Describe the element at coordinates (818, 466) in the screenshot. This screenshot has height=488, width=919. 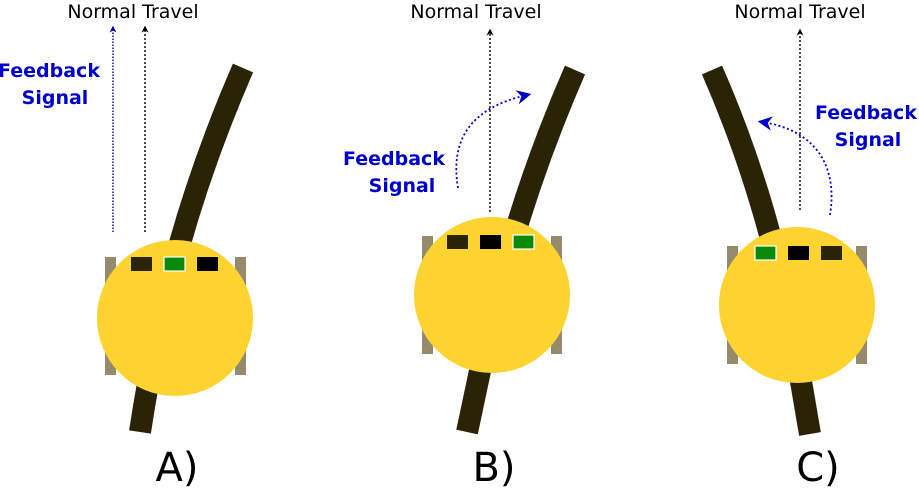
I see `panel-label: C)` at that location.